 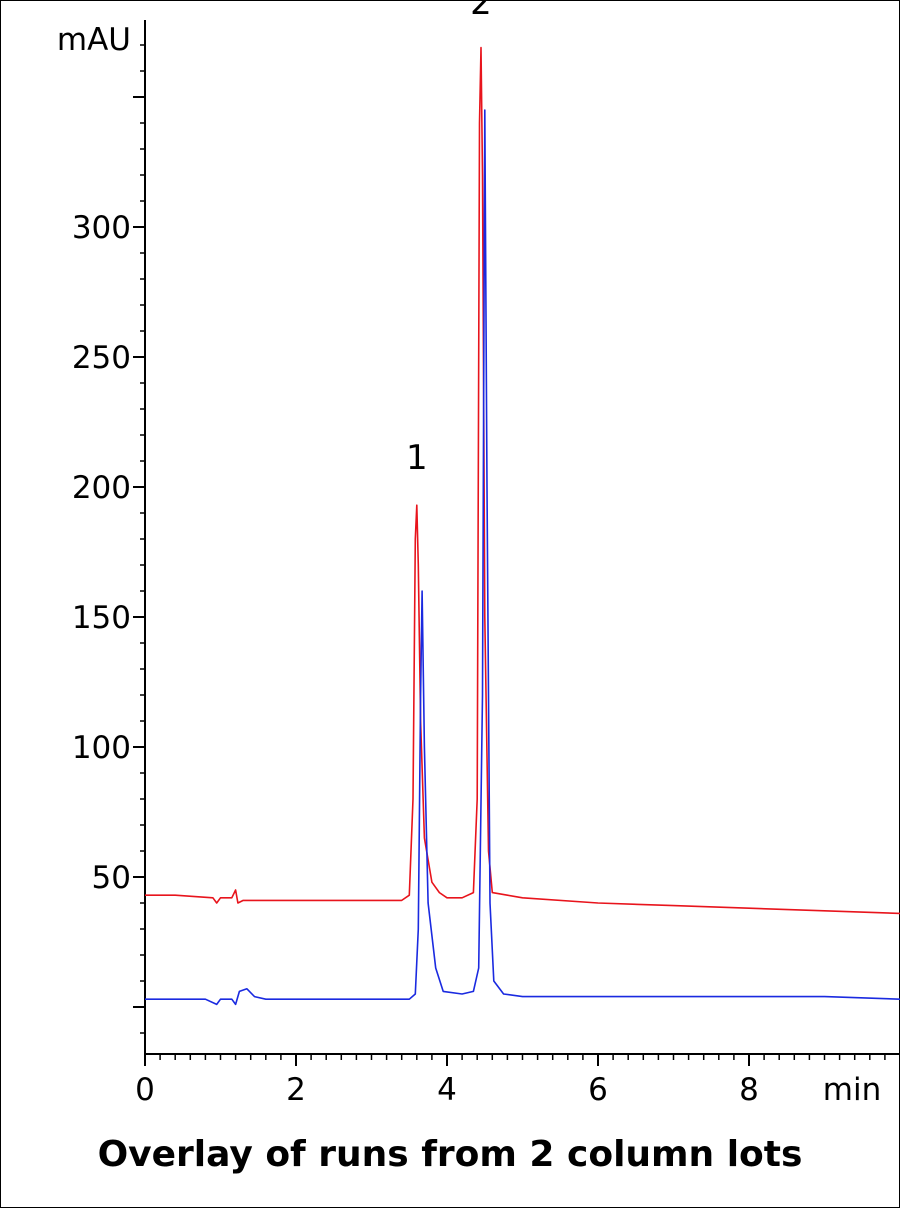 What do you see at coordinates (101, 358) in the screenshot?
I see `y-tick-label: 250` at bounding box center [101, 358].